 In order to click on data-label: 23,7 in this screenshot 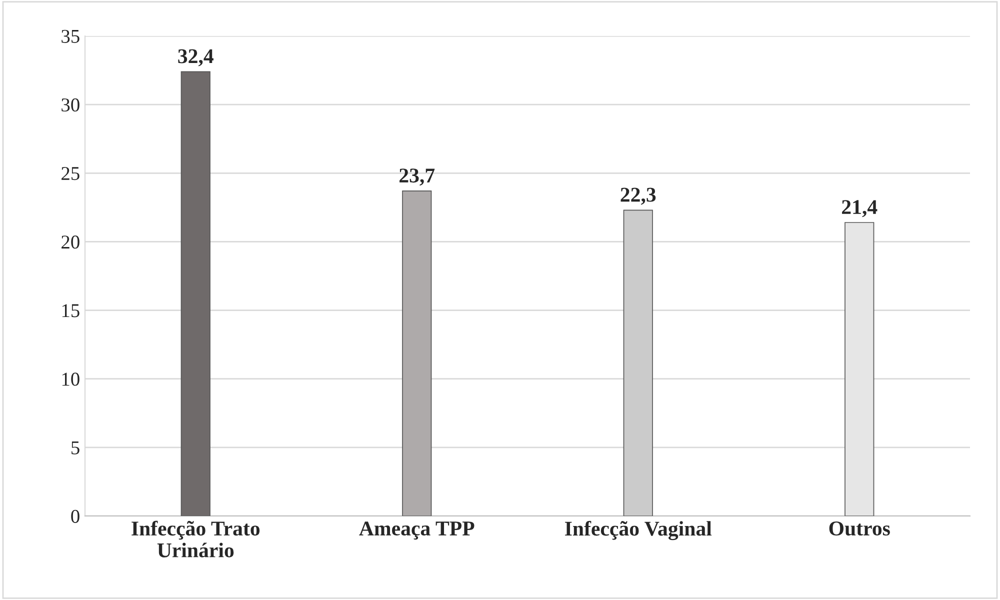, I will do `click(417, 177)`.